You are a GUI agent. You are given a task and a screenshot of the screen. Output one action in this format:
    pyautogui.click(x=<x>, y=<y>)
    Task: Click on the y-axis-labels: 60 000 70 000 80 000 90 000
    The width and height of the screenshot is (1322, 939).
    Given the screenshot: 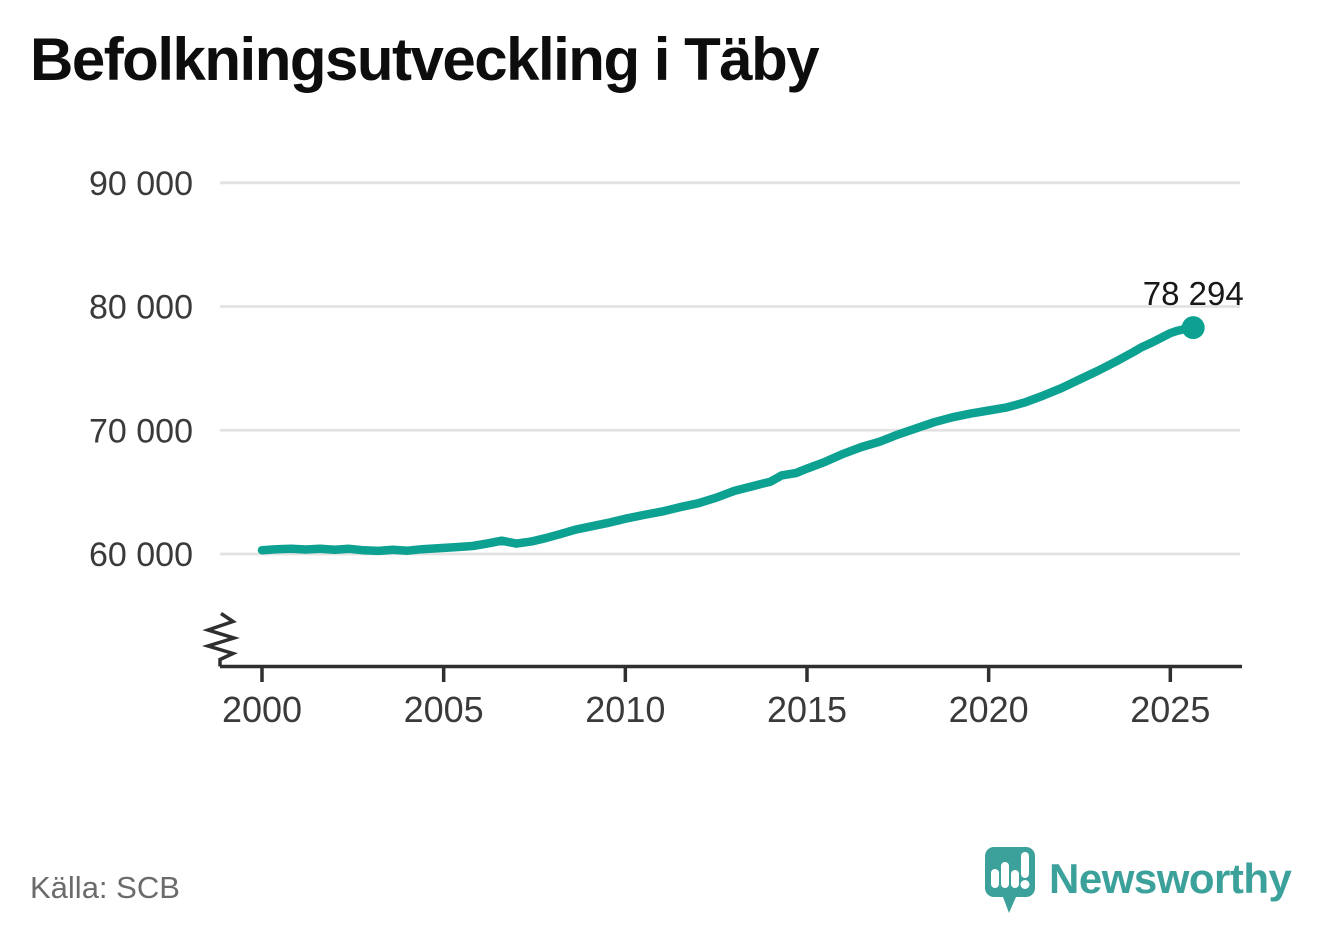 What is the action you would take?
    pyautogui.click(x=141, y=369)
    